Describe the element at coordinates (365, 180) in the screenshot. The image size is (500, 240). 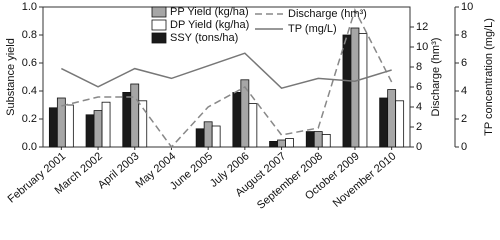
I see `x-tick-label: November 2010` at that location.